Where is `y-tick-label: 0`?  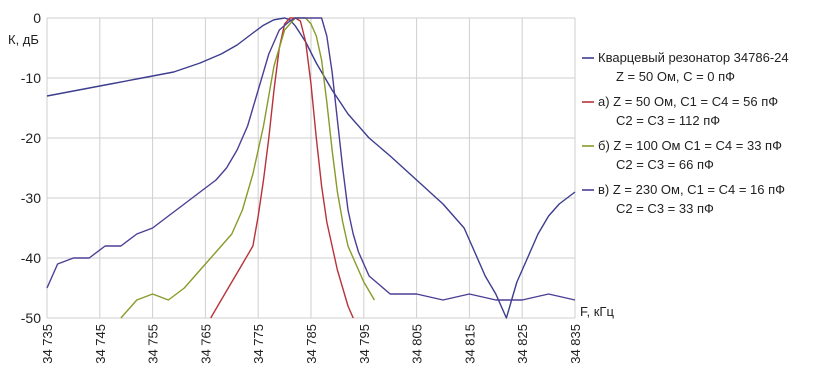 y-tick-label: 0 is located at coordinates (37, 18).